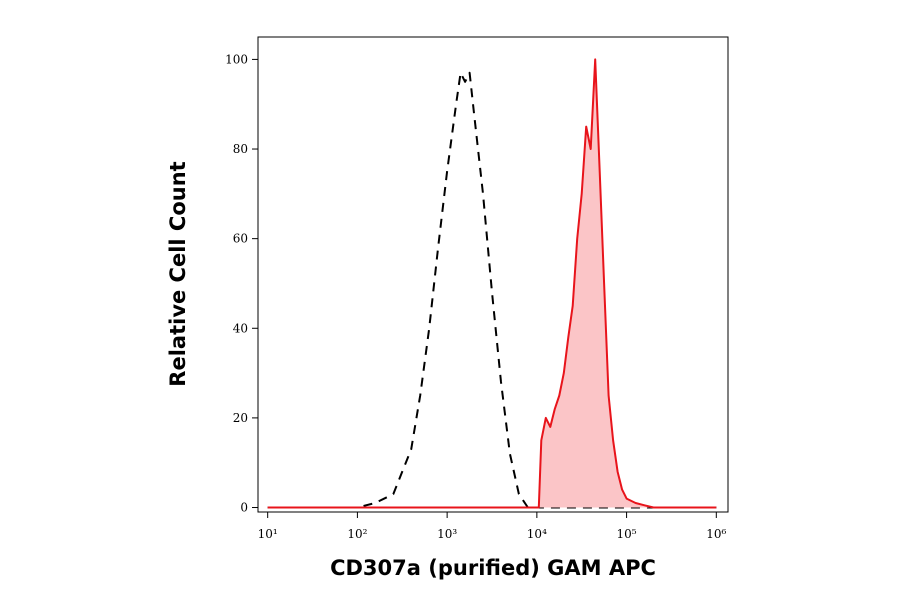  I want to click on x-tick-label: 10², so click(357, 534).